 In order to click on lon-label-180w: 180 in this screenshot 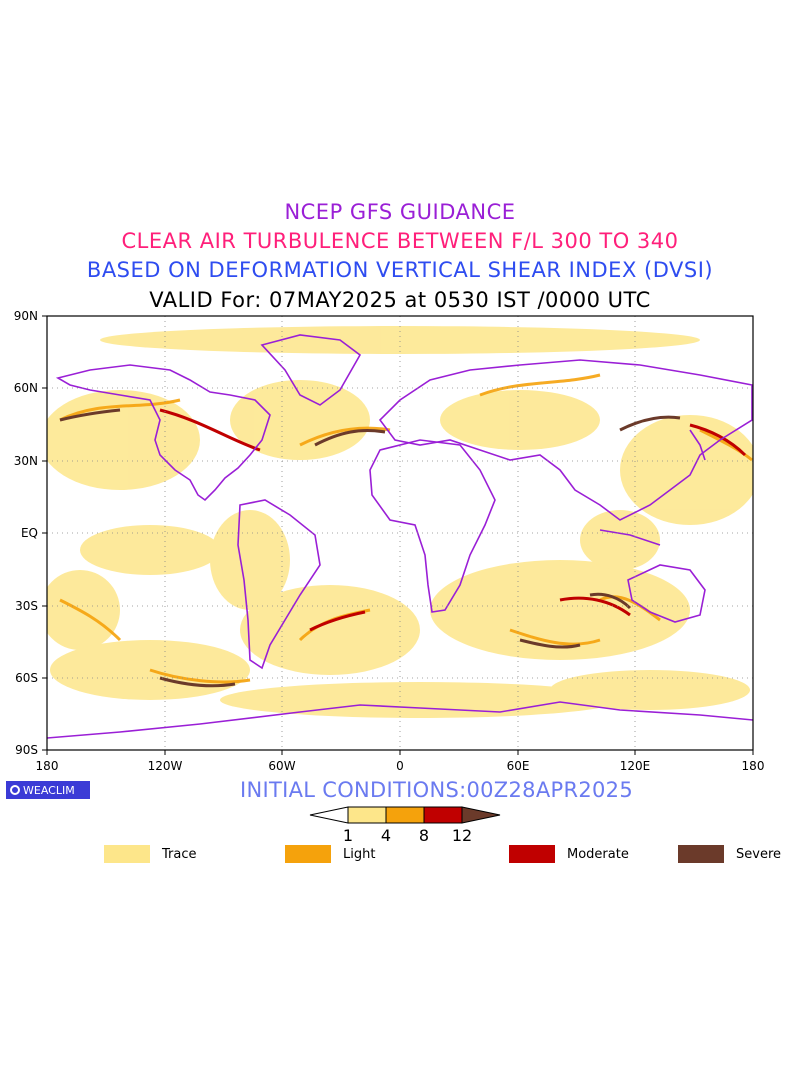, I will do `click(47, 766)`.